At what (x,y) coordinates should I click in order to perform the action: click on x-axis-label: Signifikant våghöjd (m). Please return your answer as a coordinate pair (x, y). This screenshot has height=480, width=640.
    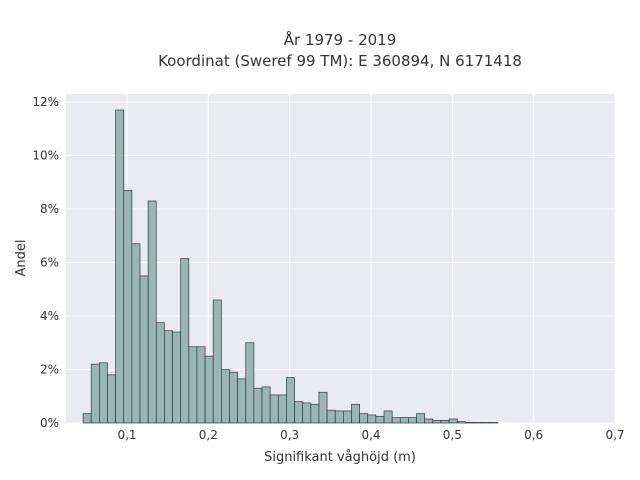
    Looking at the image, I should click on (340, 457).